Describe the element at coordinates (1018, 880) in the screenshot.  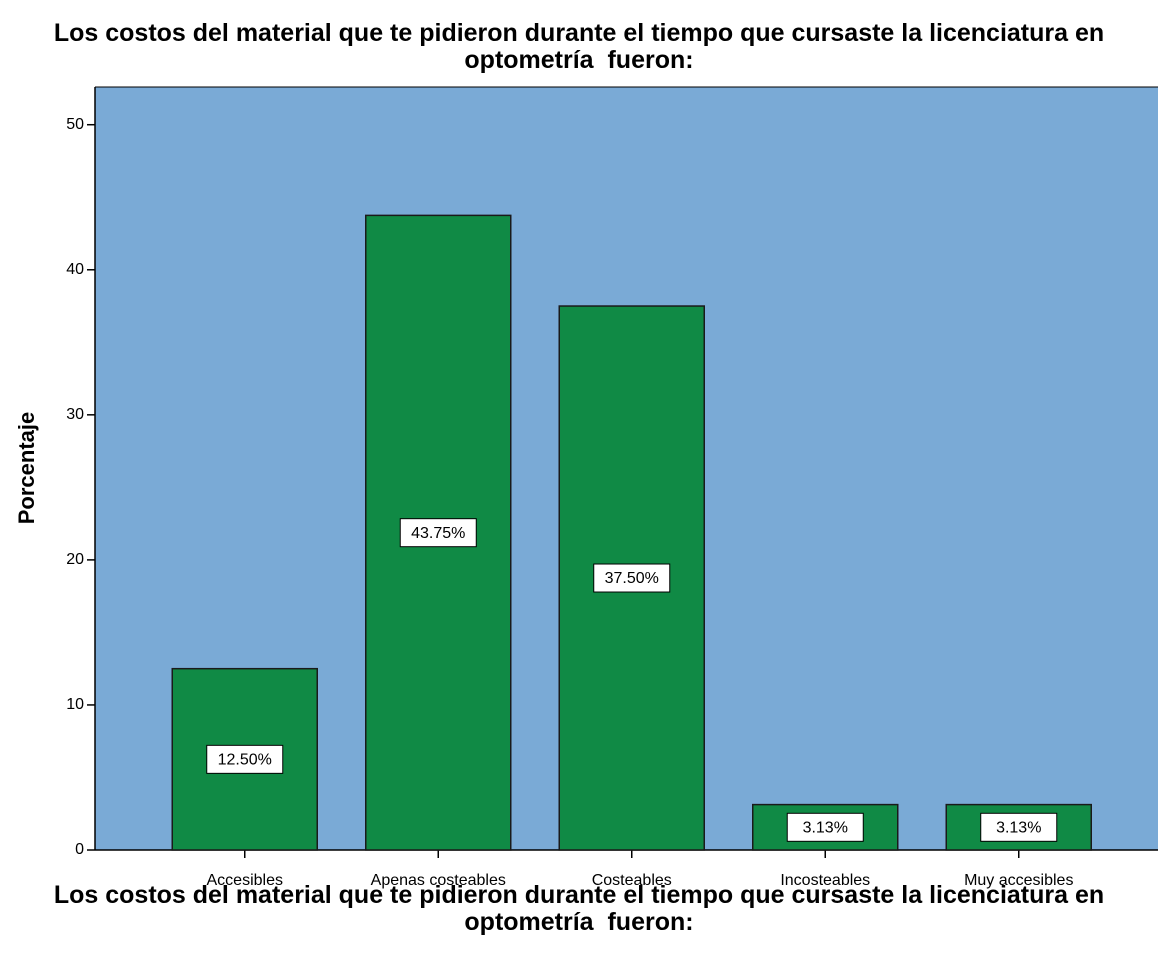
I see `x-tick-label: Muy accesibles` at that location.